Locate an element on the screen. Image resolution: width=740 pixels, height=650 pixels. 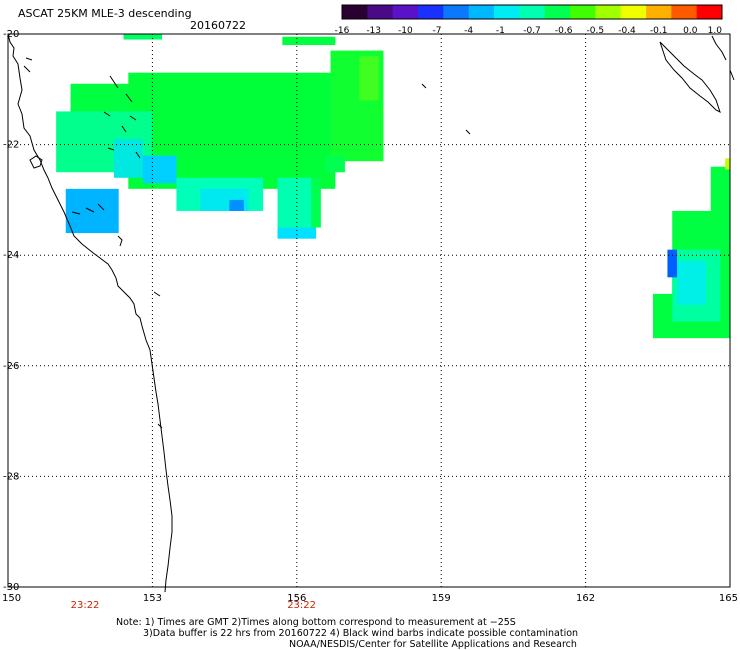
longitude-labels: 150 153 156 159 162 165 is located at coordinates (370, 598).